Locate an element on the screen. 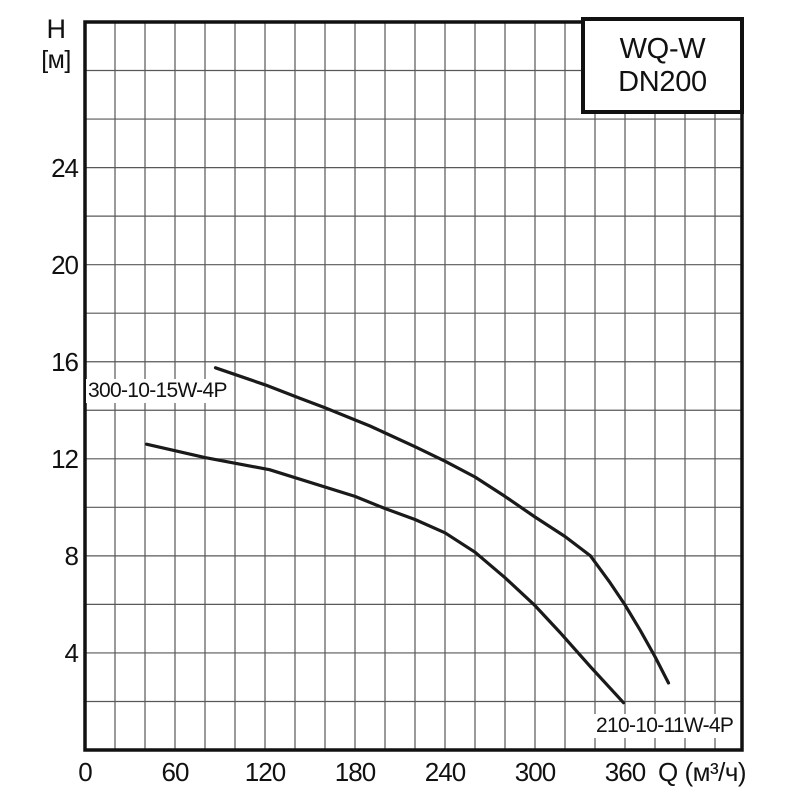 Image resolution: width=800 pixels, height=800 pixels. y-axis-title: H [м] is located at coordinates (56, 44).